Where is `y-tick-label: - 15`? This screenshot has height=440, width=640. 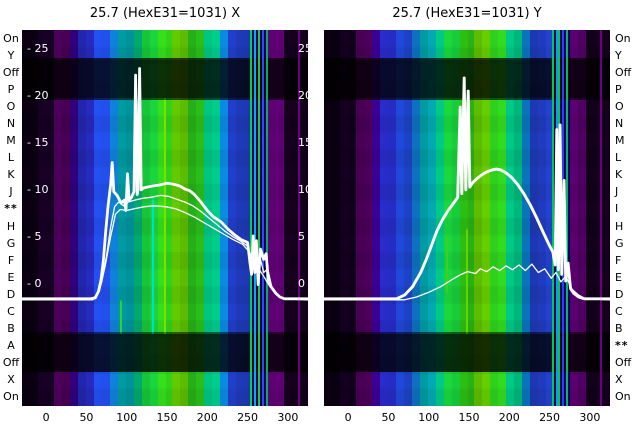
y-tick-label: - 15 is located at coordinates (38, 142).